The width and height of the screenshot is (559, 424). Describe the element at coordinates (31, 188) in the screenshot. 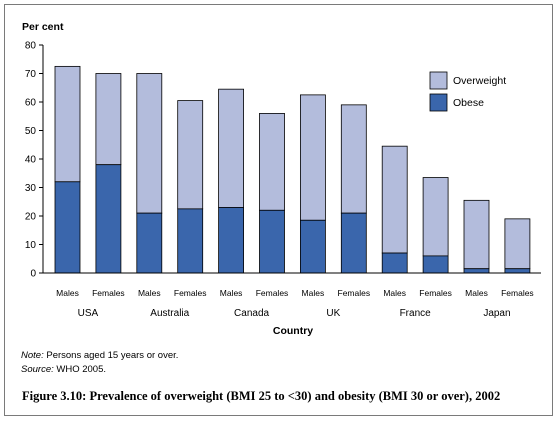

I see `y-tick-label: 30` at that location.